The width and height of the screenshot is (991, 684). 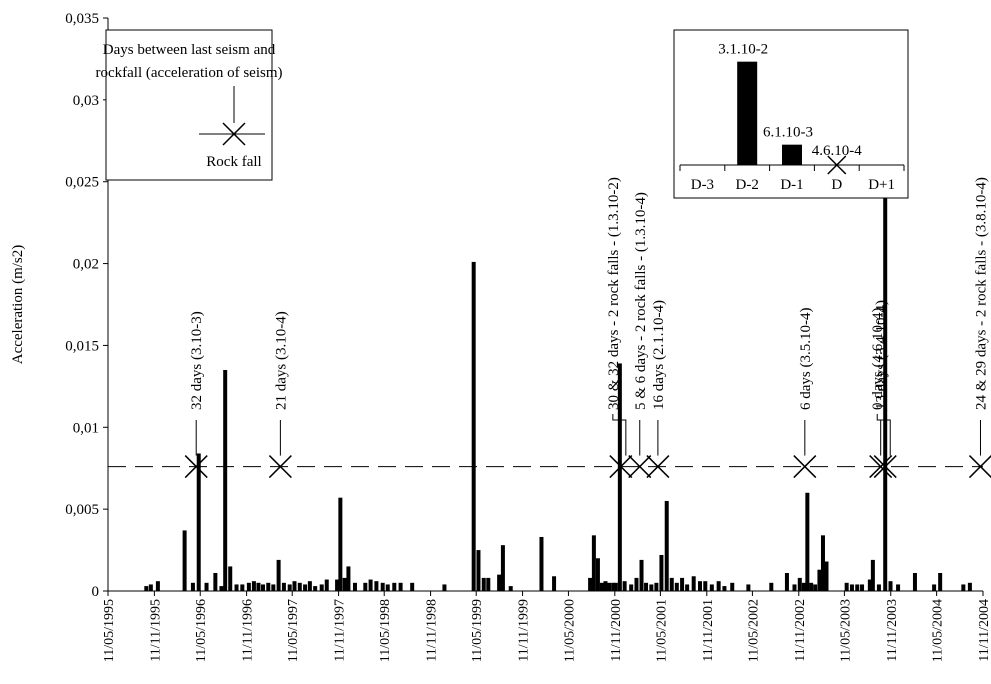 I want to click on inset-category-label: D-3, so click(x=702, y=185).